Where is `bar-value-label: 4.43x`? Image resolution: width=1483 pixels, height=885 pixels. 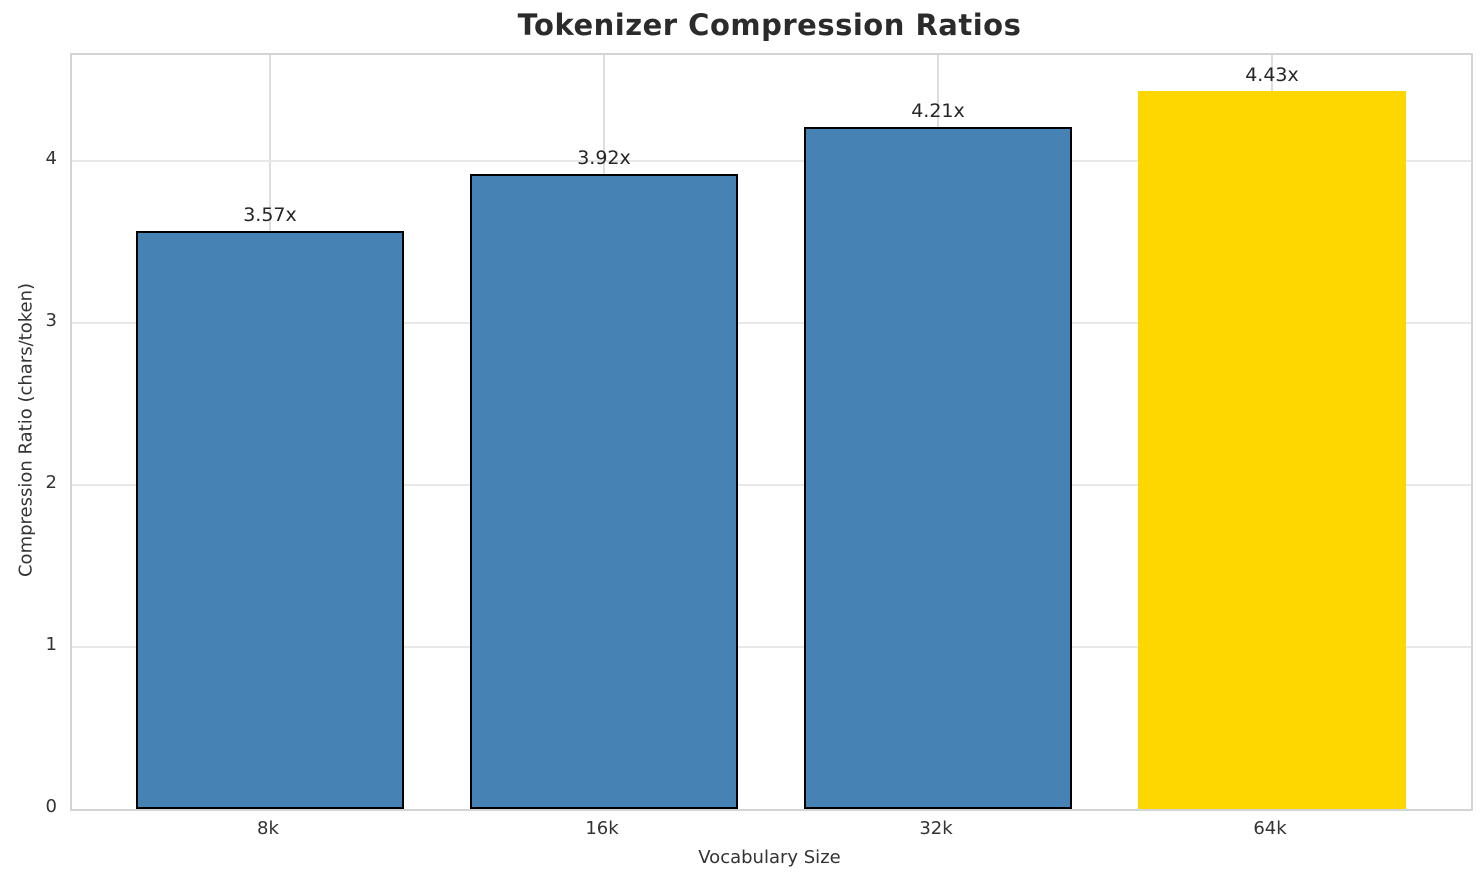 bar-value-label: 4.43x is located at coordinates (1272, 75).